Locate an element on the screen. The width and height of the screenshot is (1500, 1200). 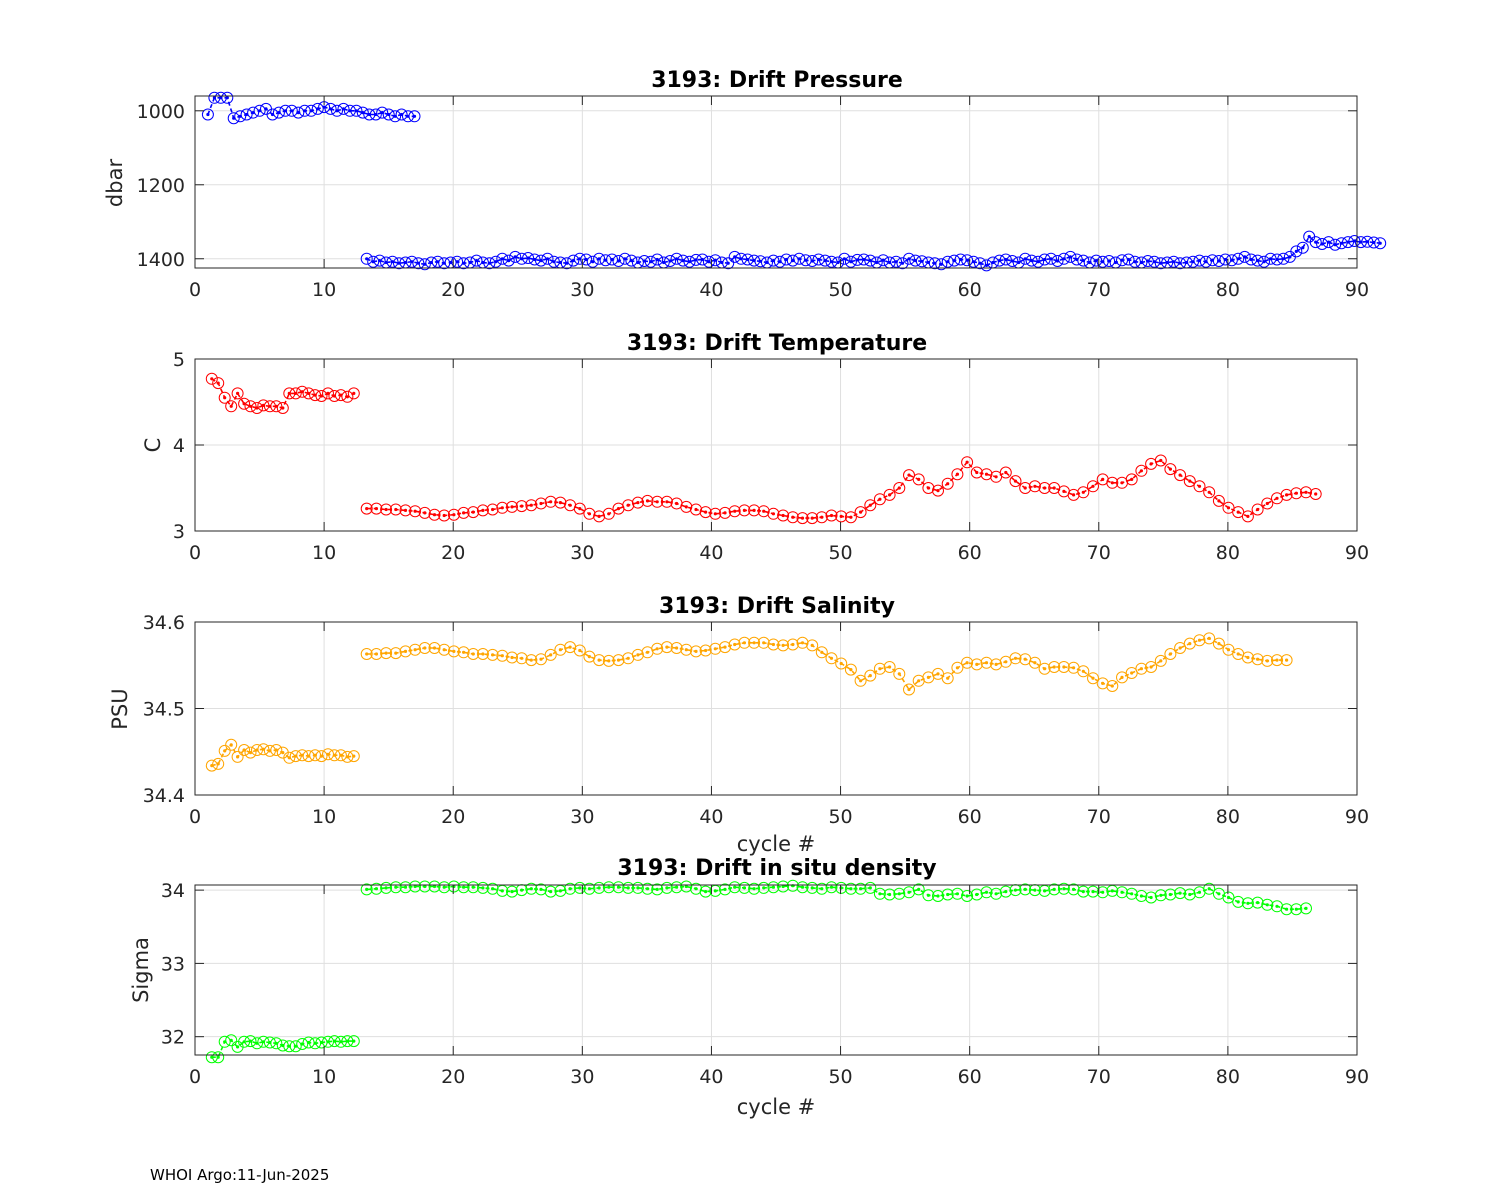
density-axes-box is located at coordinates (776, 970).